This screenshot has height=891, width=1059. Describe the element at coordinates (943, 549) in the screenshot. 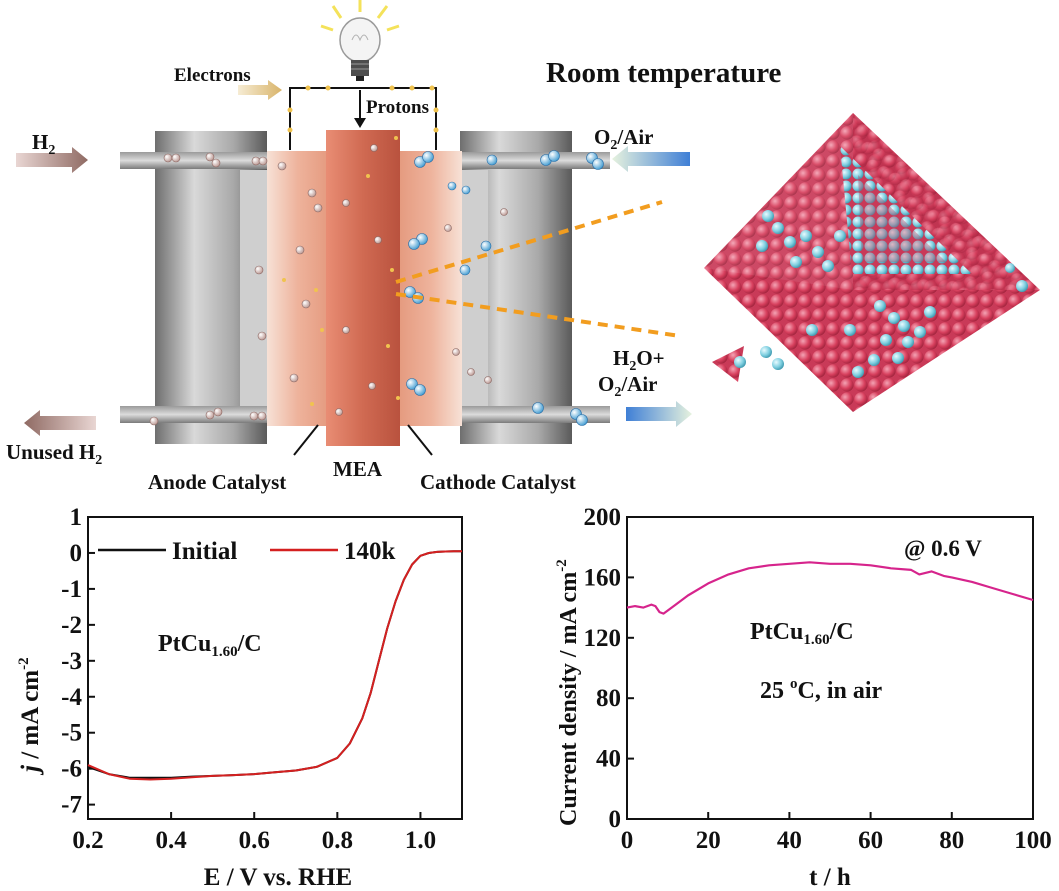

I see `durability-voltage-annotation: @ 0.6 V` at that location.